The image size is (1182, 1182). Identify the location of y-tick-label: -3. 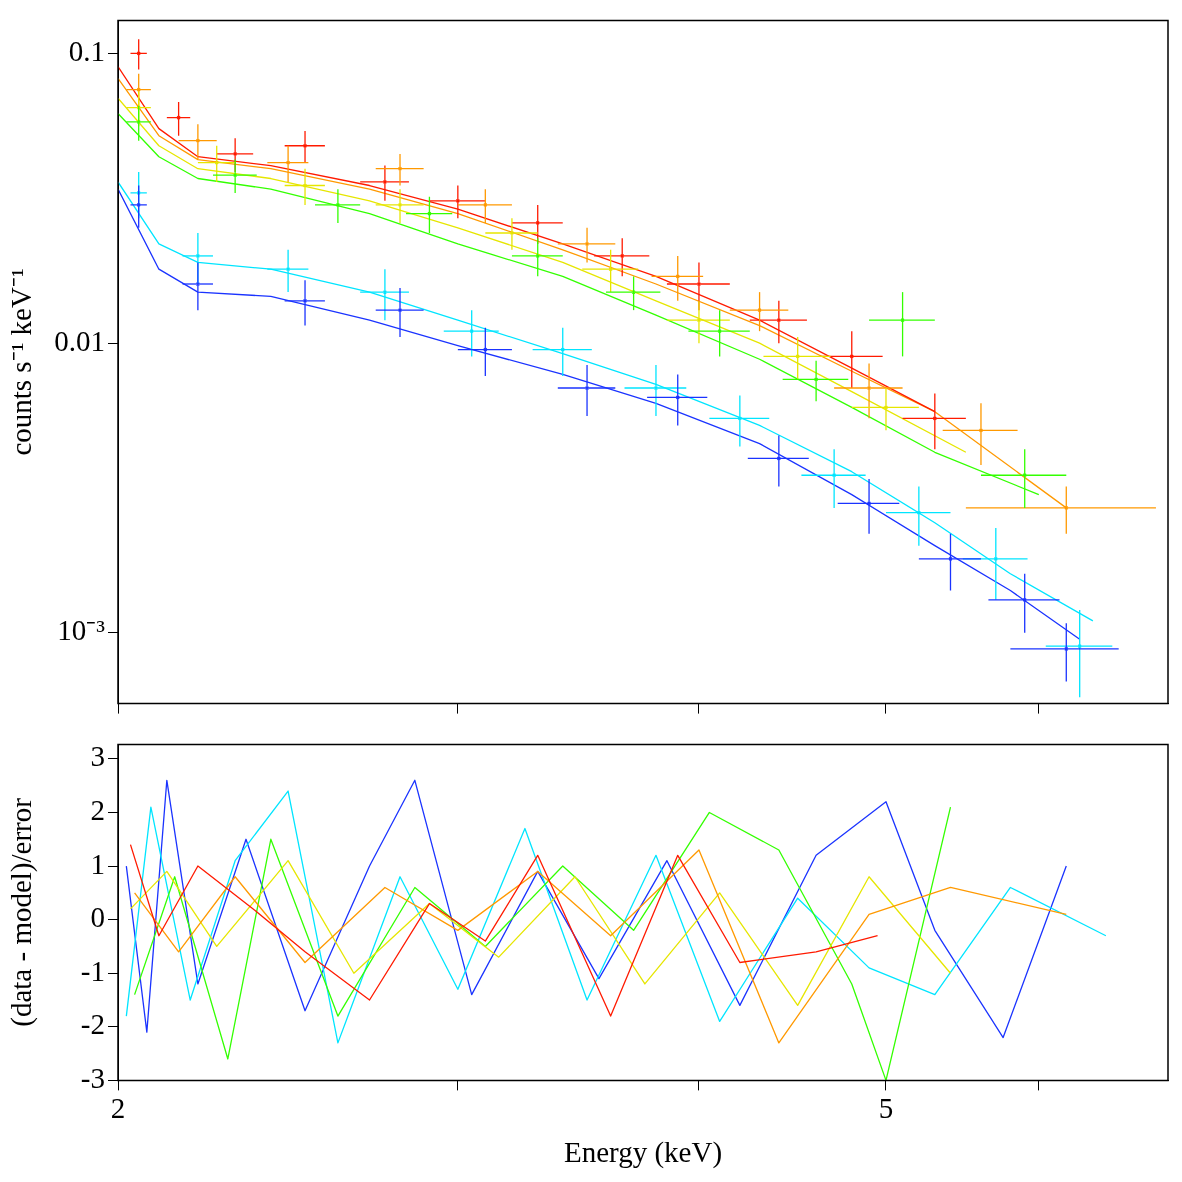
(92, 1078).